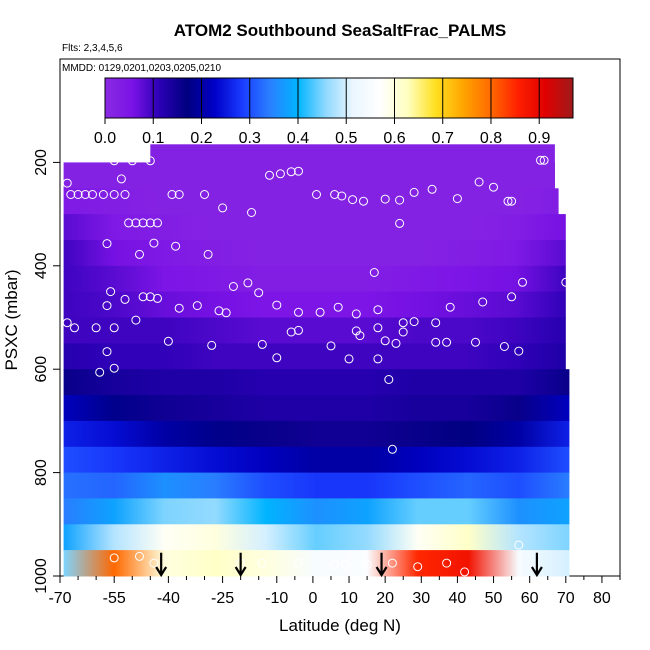  What do you see at coordinates (346, 138) in the screenshot?
I see `colorbar-tick-label: 0.5` at bounding box center [346, 138].